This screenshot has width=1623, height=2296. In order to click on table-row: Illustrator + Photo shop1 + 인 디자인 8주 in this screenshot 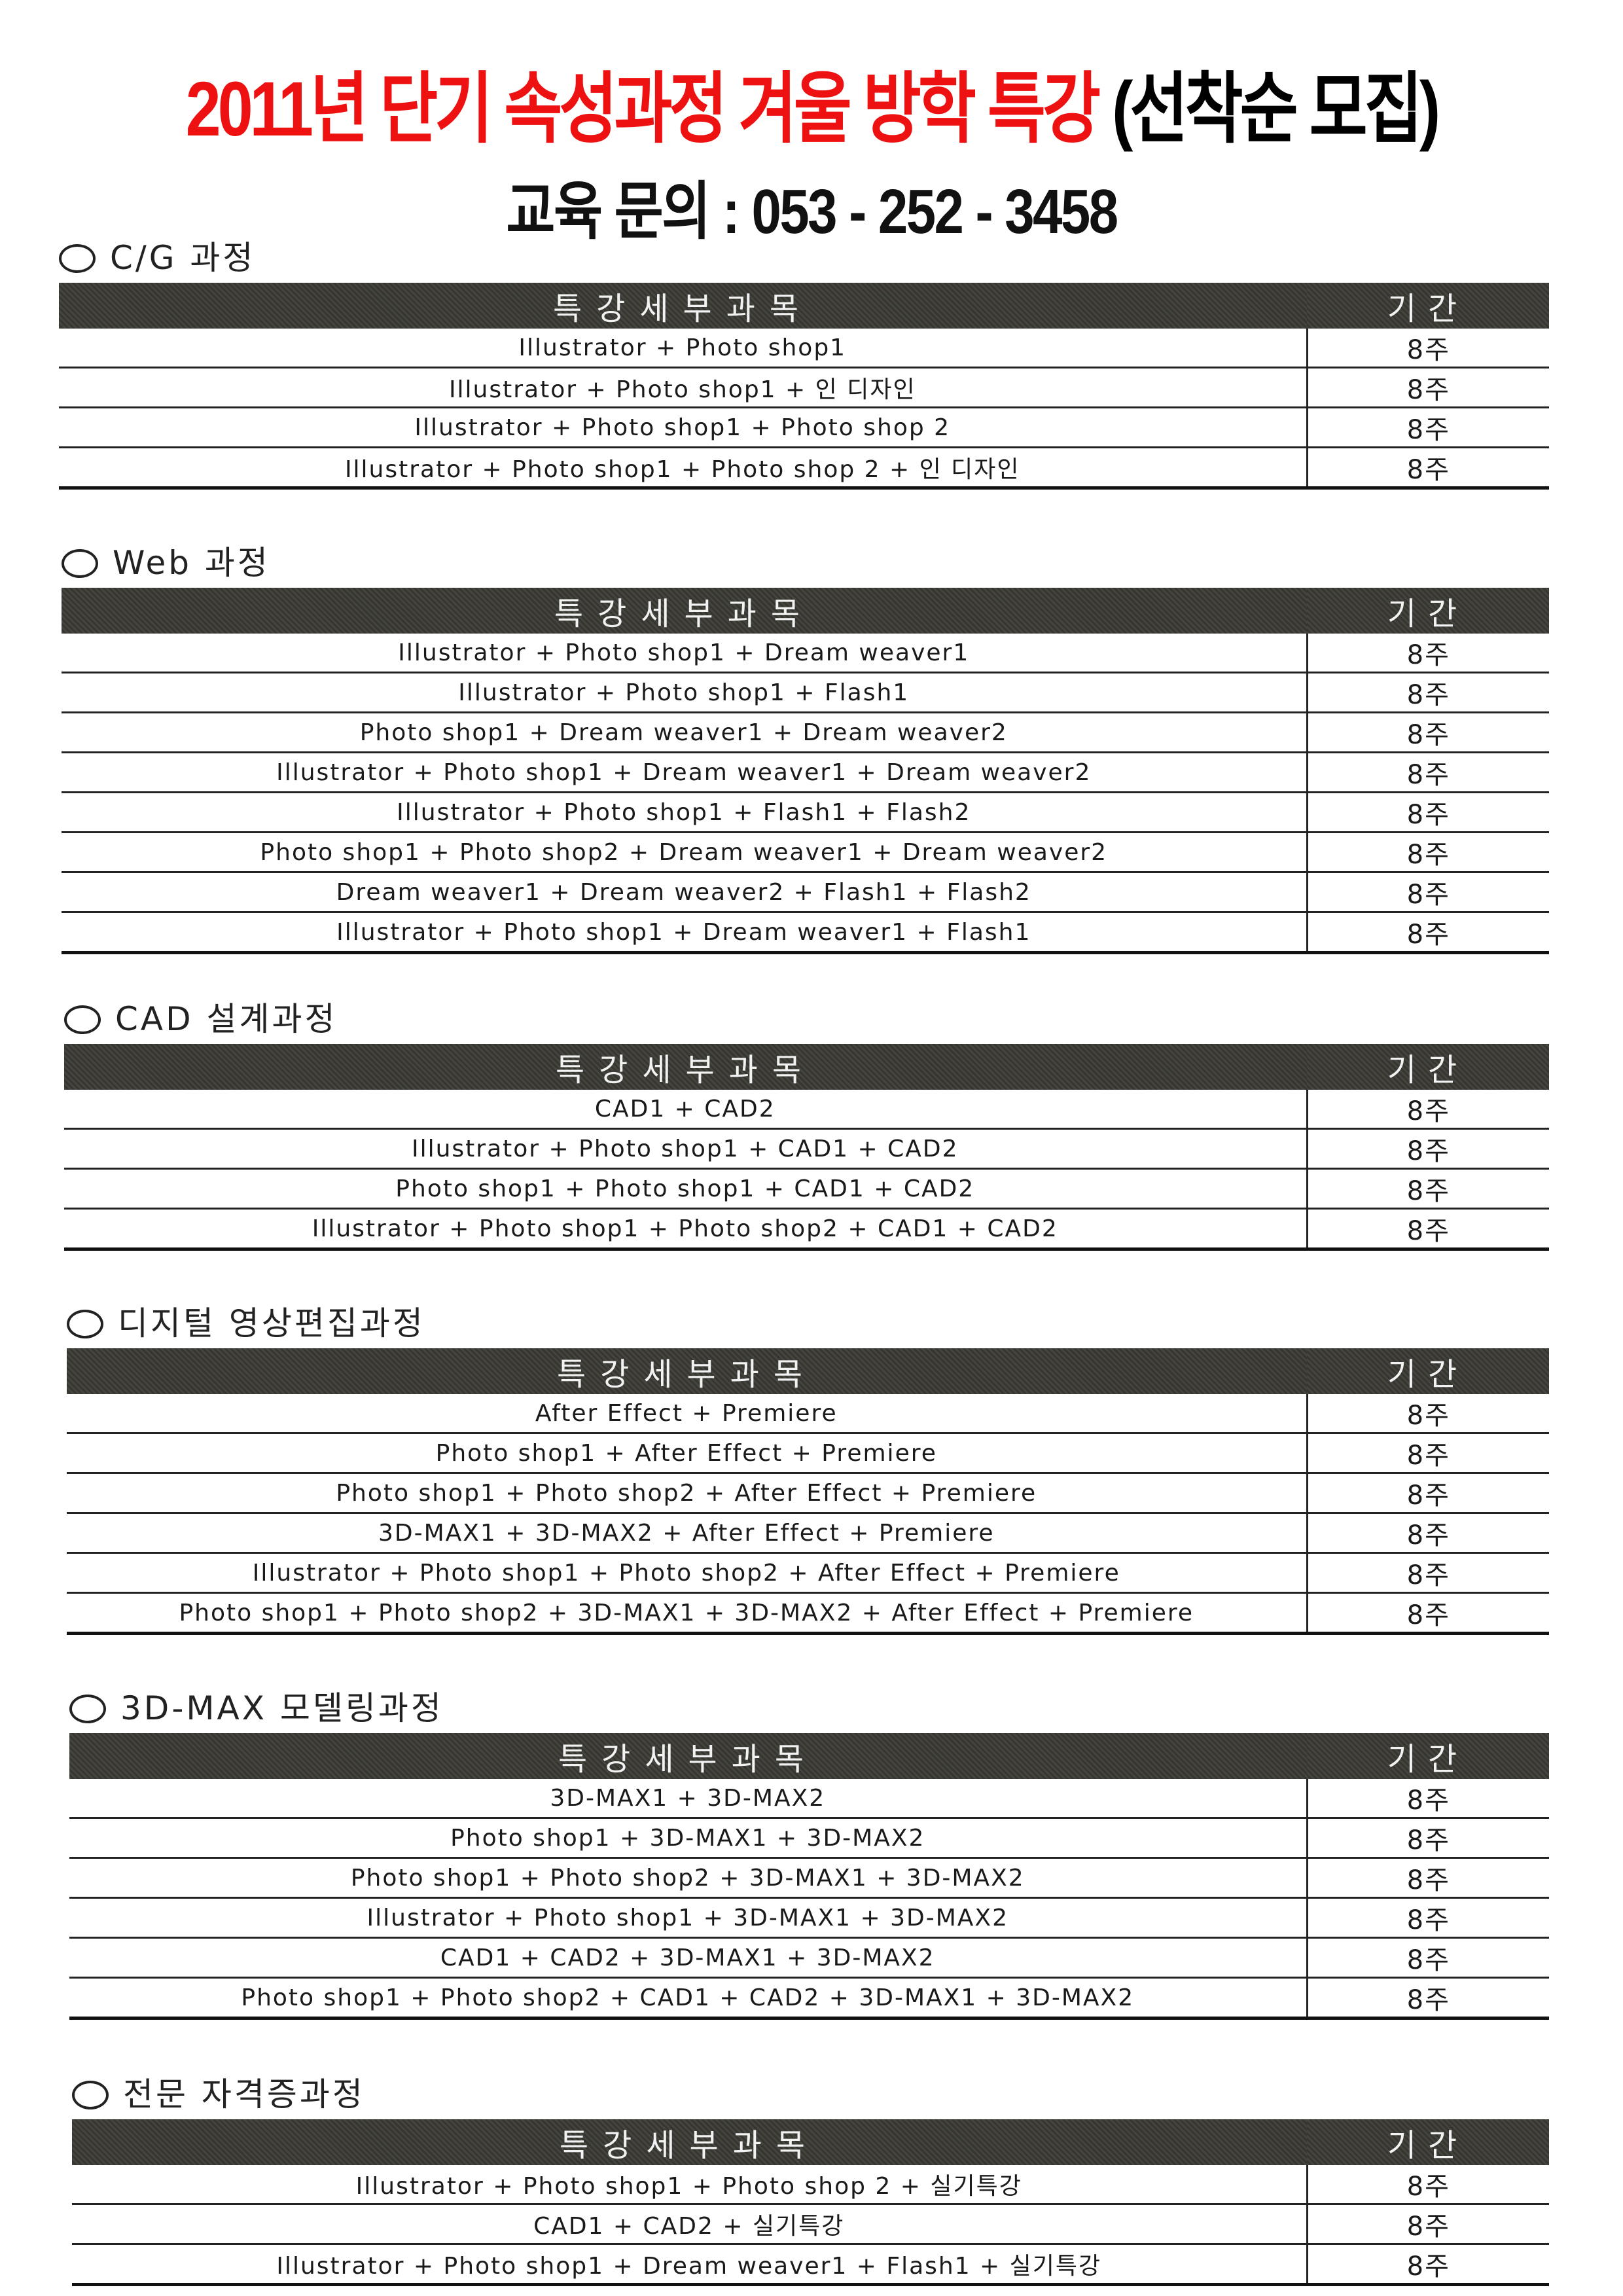, I will do `click(804, 388)`.